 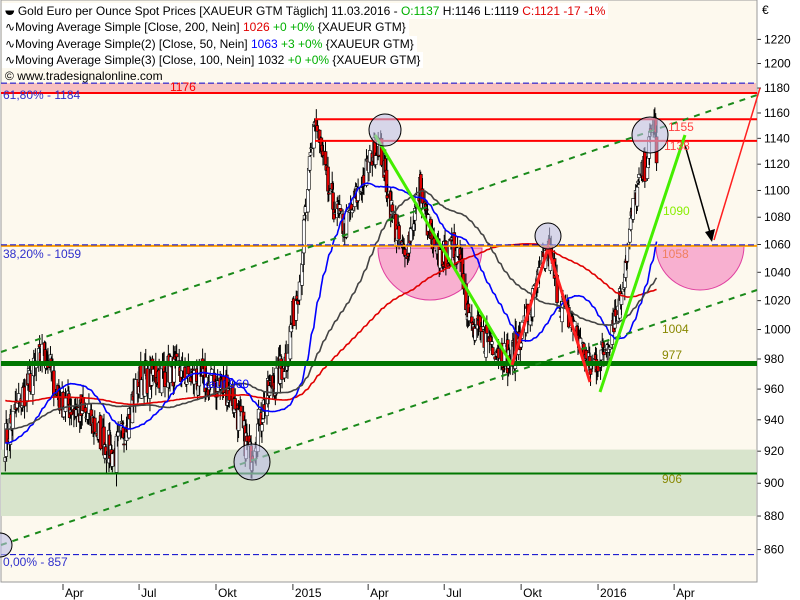 What do you see at coordinates (777, 88) in the screenshot?
I see `y-tick-label: 1180` at bounding box center [777, 88].